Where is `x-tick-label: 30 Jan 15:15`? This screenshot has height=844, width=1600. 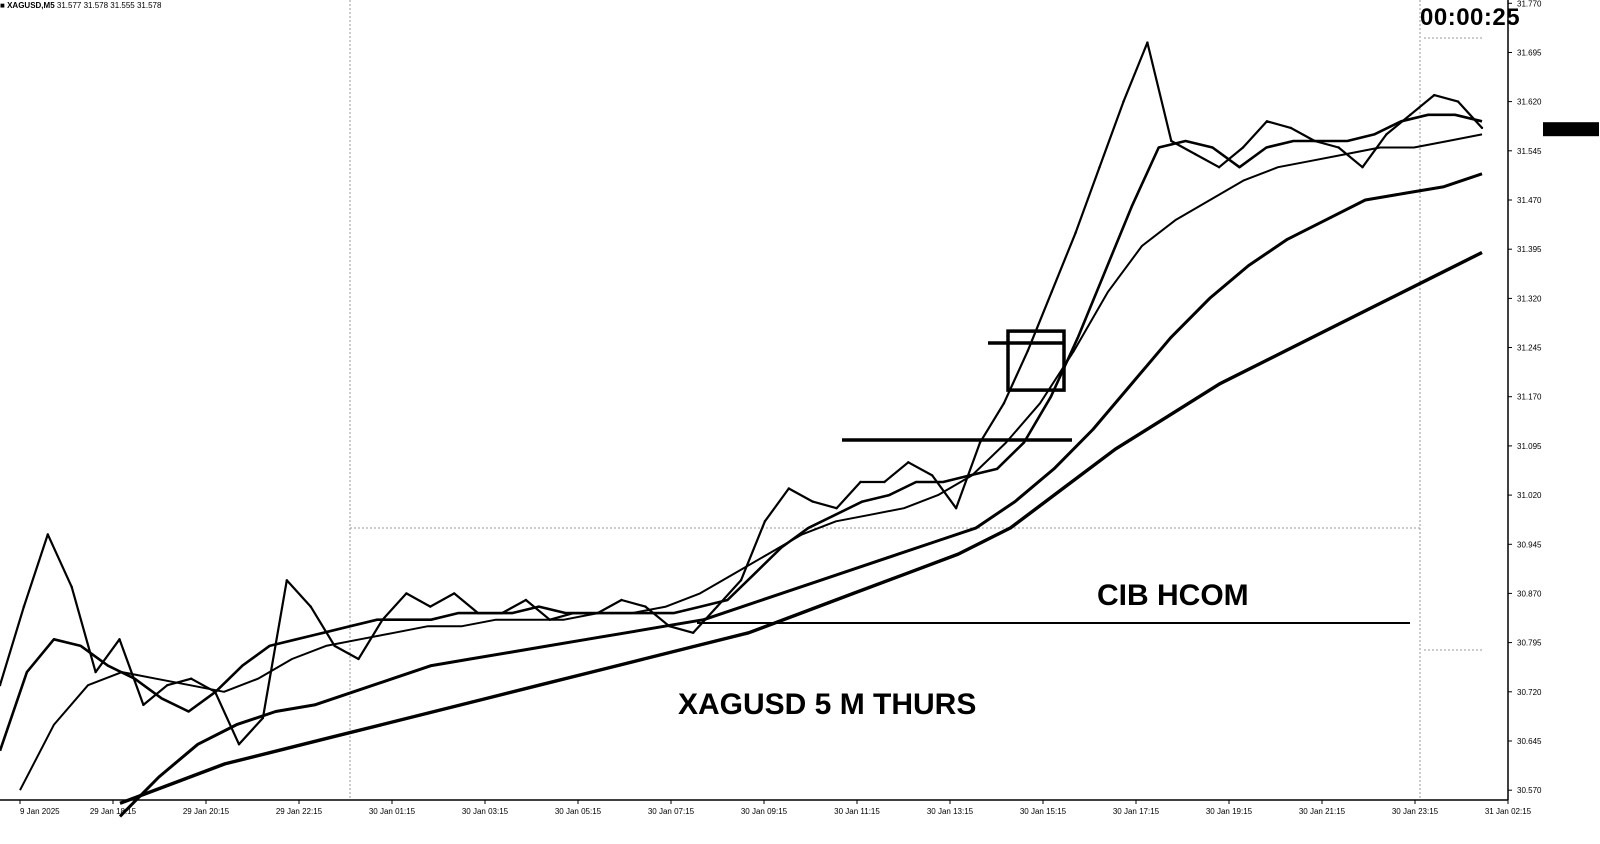 x-tick-label: 30 Jan 15:15 is located at coordinates (1043, 811).